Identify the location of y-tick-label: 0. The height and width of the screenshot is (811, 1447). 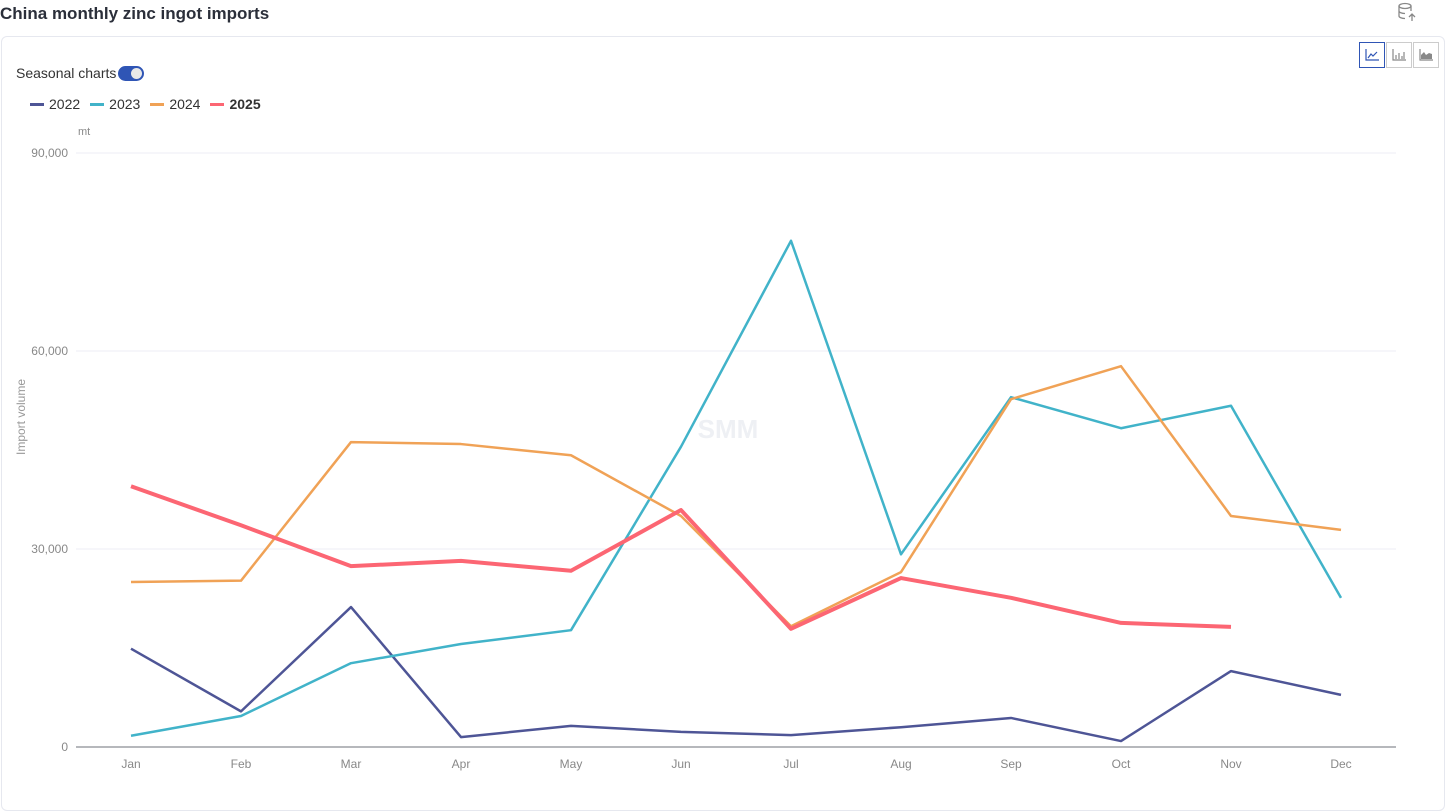
(64, 747).